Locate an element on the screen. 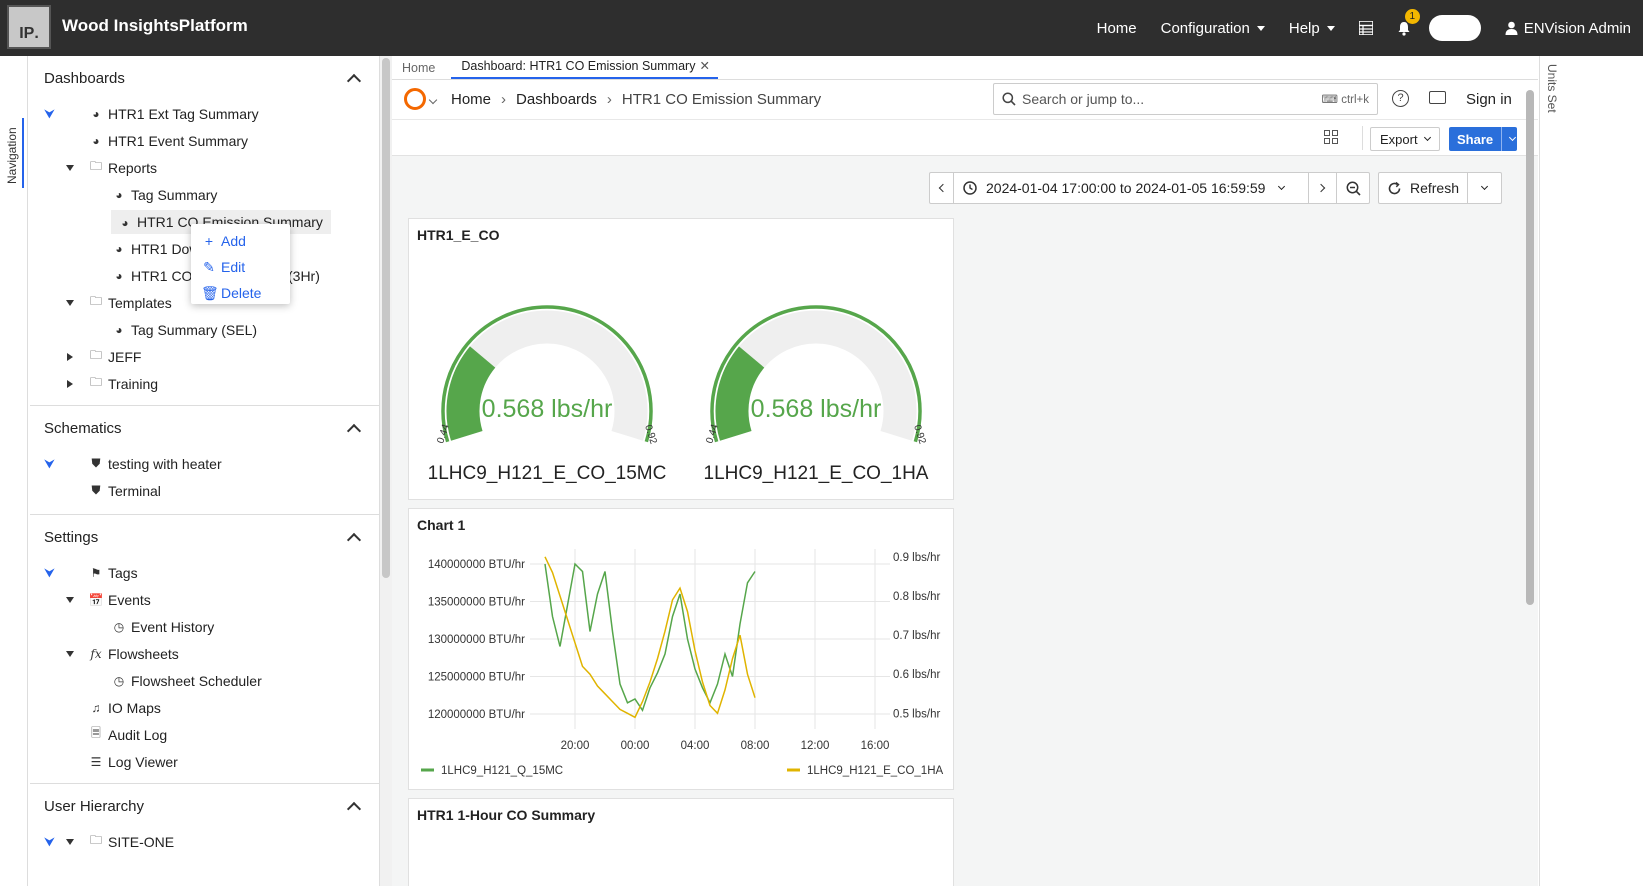 This screenshot has height=886, width=1643. tree-item-site-one: ⮟ 🗀 SITE-ONE is located at coordinates (204, 841).